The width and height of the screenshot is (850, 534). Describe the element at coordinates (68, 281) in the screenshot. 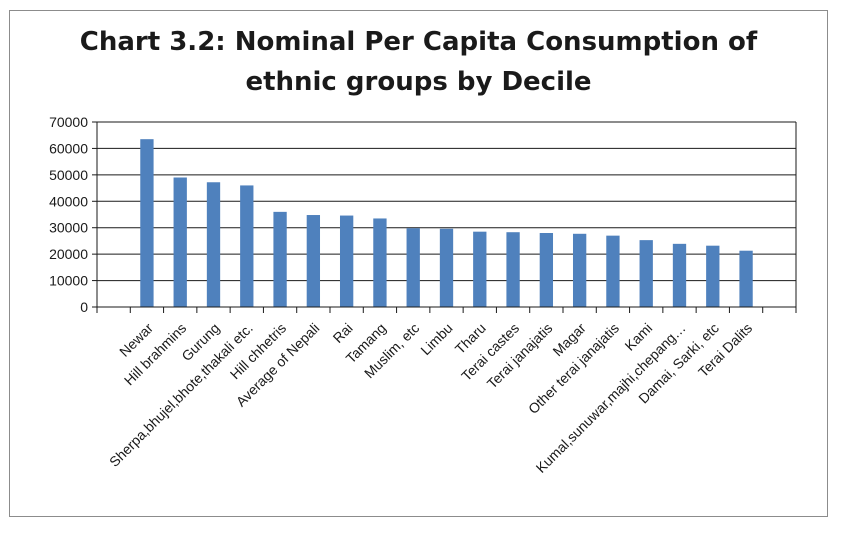

I see `y-tick-label: 10000` at that location.